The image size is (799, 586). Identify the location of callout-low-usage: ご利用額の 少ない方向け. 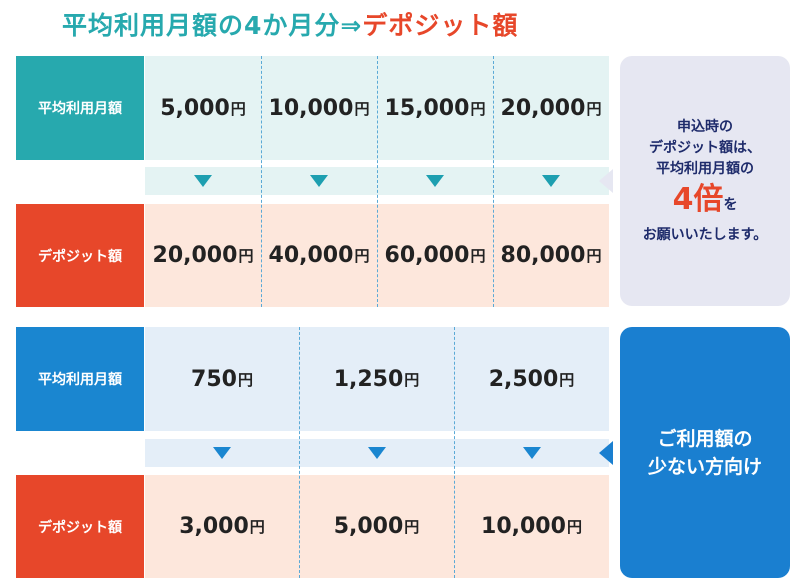
(705, 452).